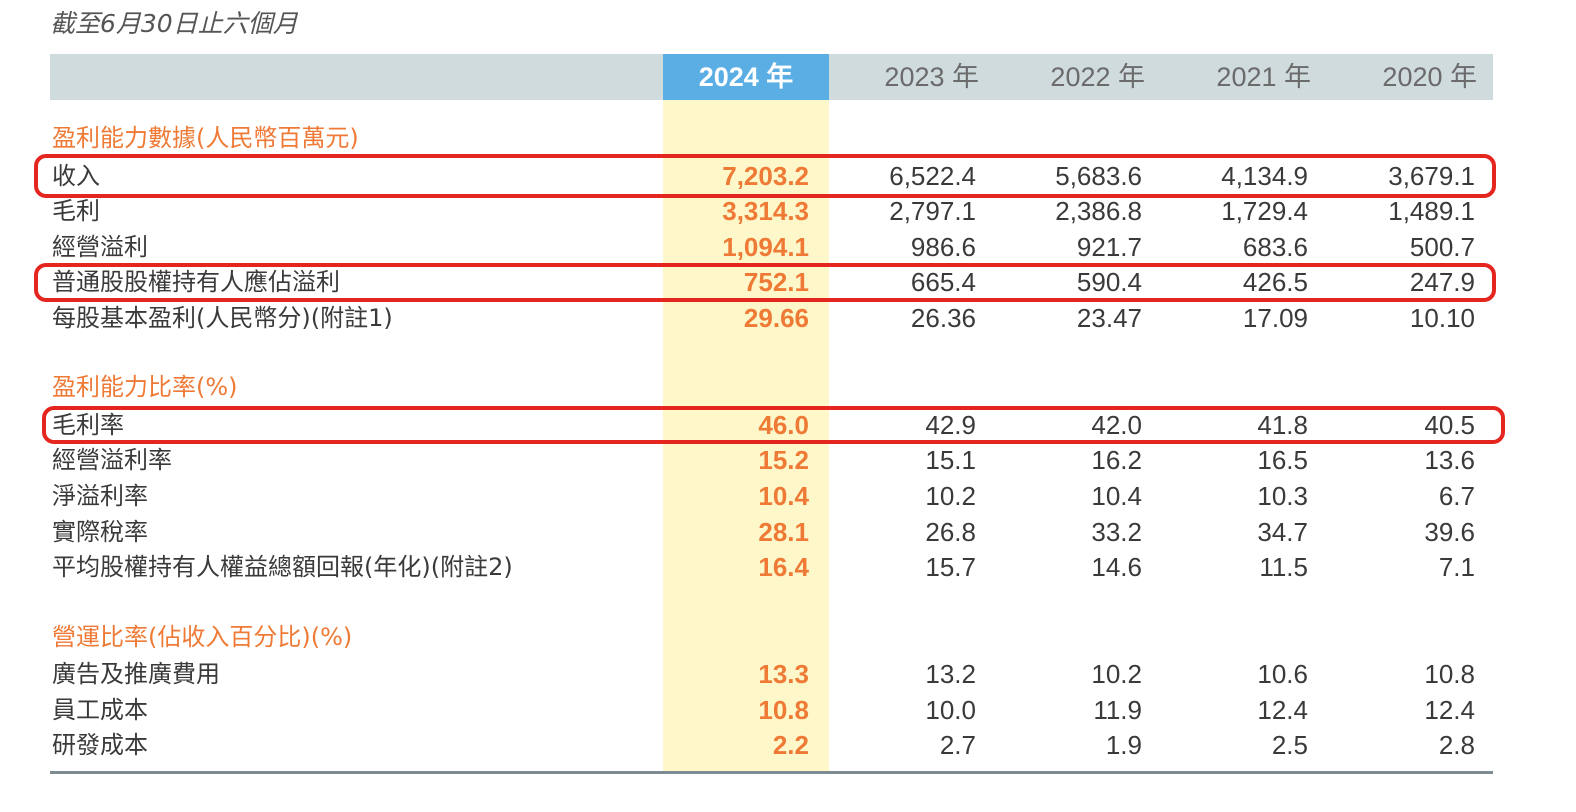 The image size is (1576, 812). I want to click on value-2021: 41.8, so click(1282, 425).